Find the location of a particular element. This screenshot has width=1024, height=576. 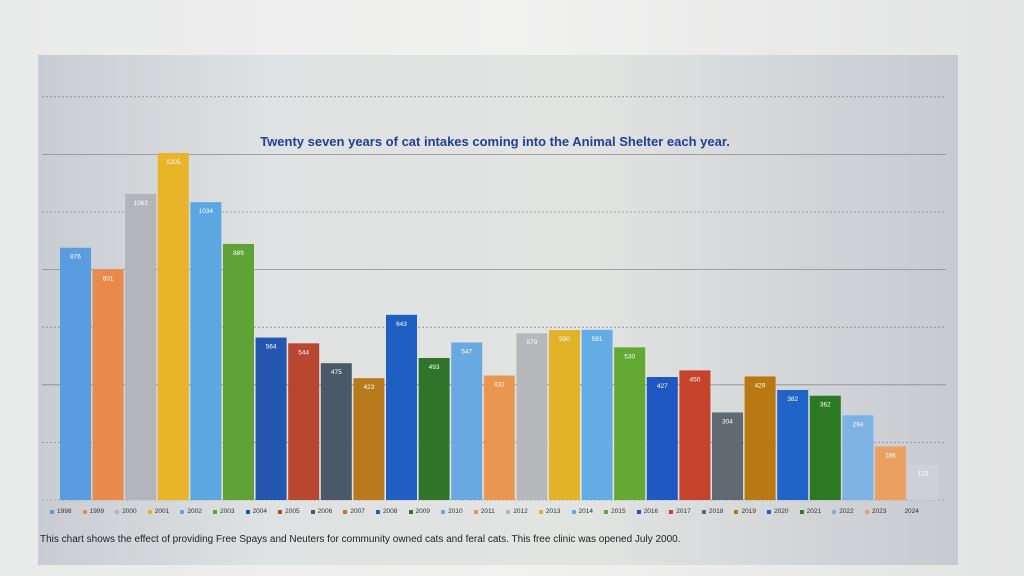

legend-label: 2004 is located at coordinates (260, 511).